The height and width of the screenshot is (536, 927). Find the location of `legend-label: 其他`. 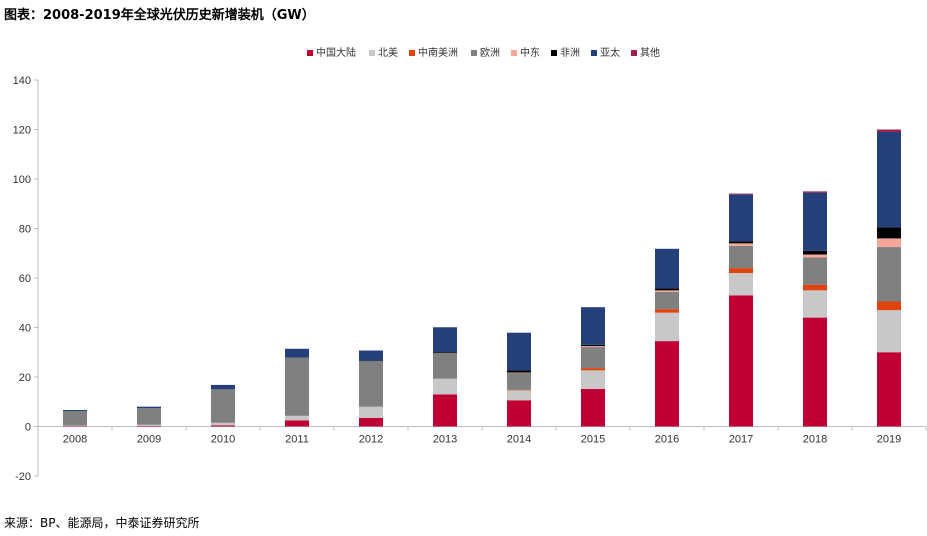

legend-label: 其他 is located at coordinates (650, 52).